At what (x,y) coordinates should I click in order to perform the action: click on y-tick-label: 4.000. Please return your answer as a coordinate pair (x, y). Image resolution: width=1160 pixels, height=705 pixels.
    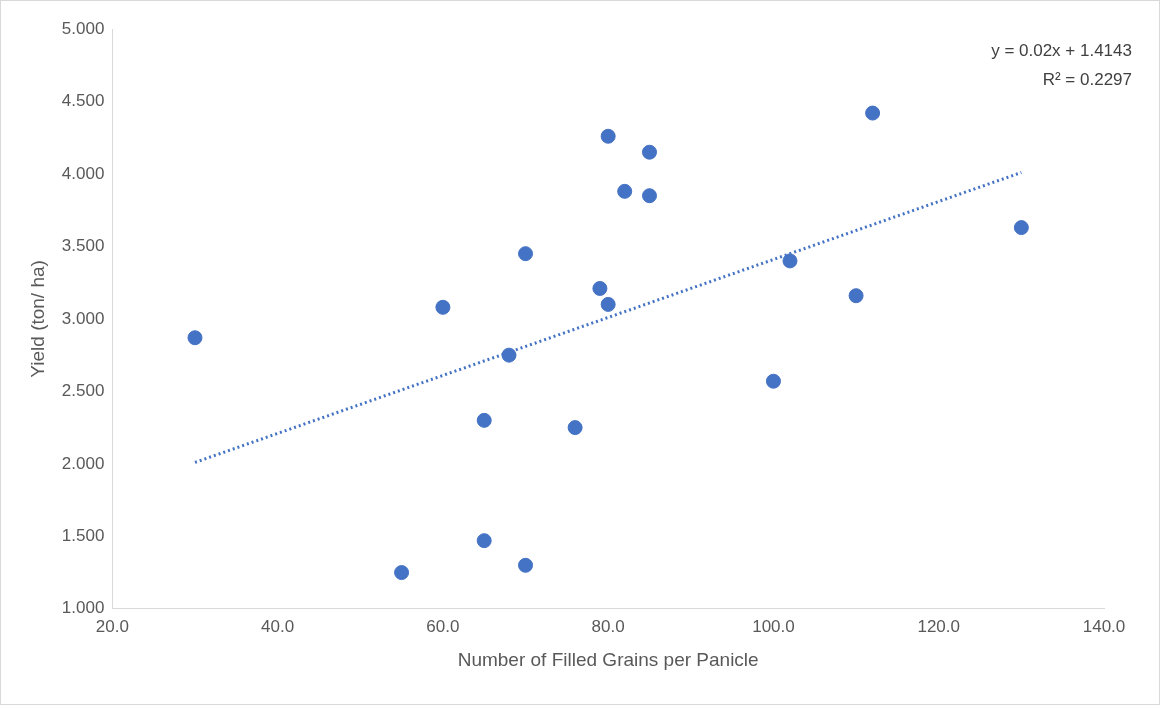
    Looking at the image, I should click on (83, 173).